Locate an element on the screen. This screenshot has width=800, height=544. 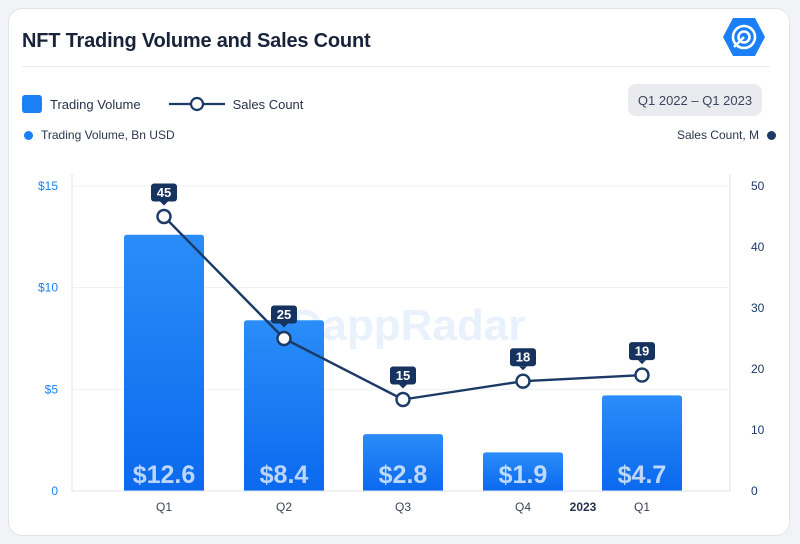
left-axis-dot is located at coordinates (28, 135).